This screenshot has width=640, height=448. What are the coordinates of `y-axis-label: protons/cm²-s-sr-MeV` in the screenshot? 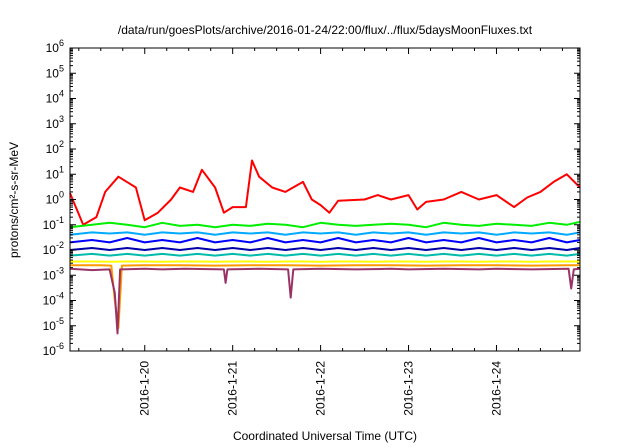 It's located at (14, 200).